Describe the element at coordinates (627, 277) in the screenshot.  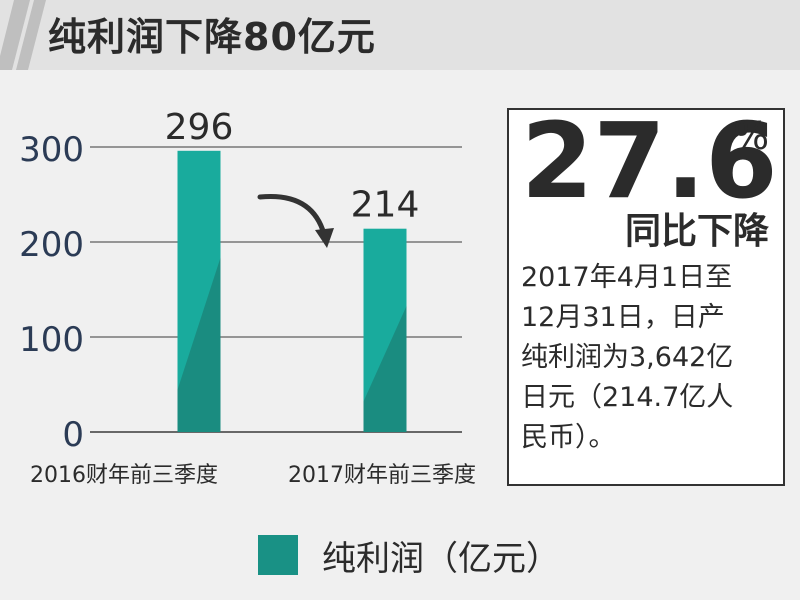
I see `stat-description-line: 2017年4月1日至` at that location.